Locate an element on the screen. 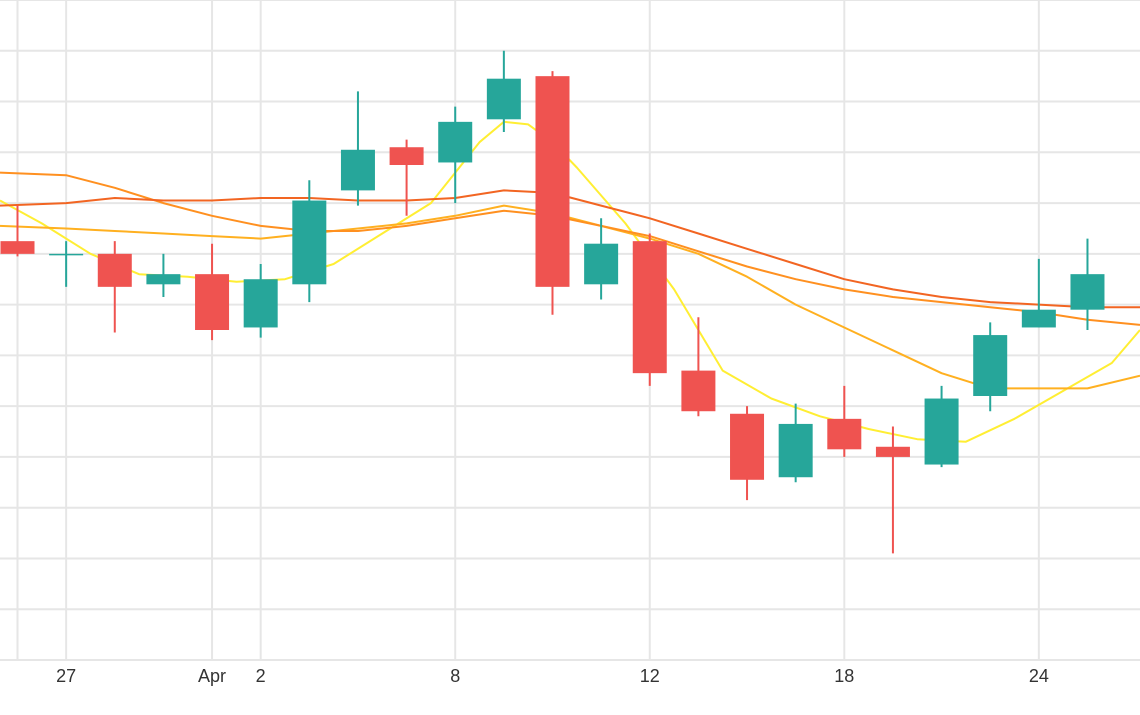 The image size is (1140, 715). x-axis-ticks: 27 Apr 2 8 12 18 24 is located at coordinates (552, 676).